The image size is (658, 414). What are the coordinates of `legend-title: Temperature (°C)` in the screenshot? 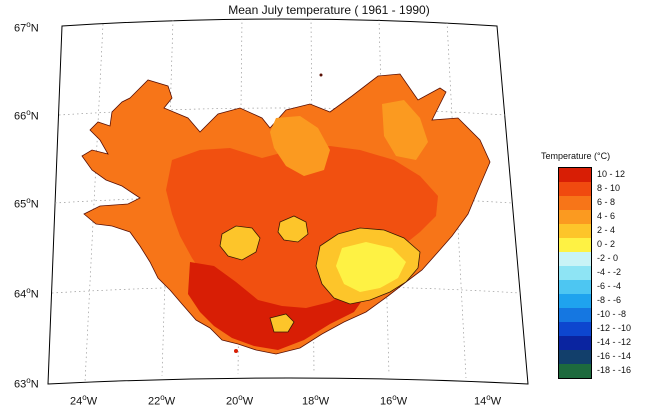 It's located at (576, 156).